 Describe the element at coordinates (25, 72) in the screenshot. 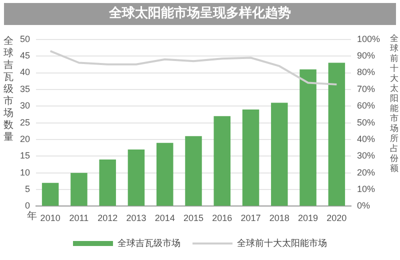

I see `y-tick-label: 40` at that location.